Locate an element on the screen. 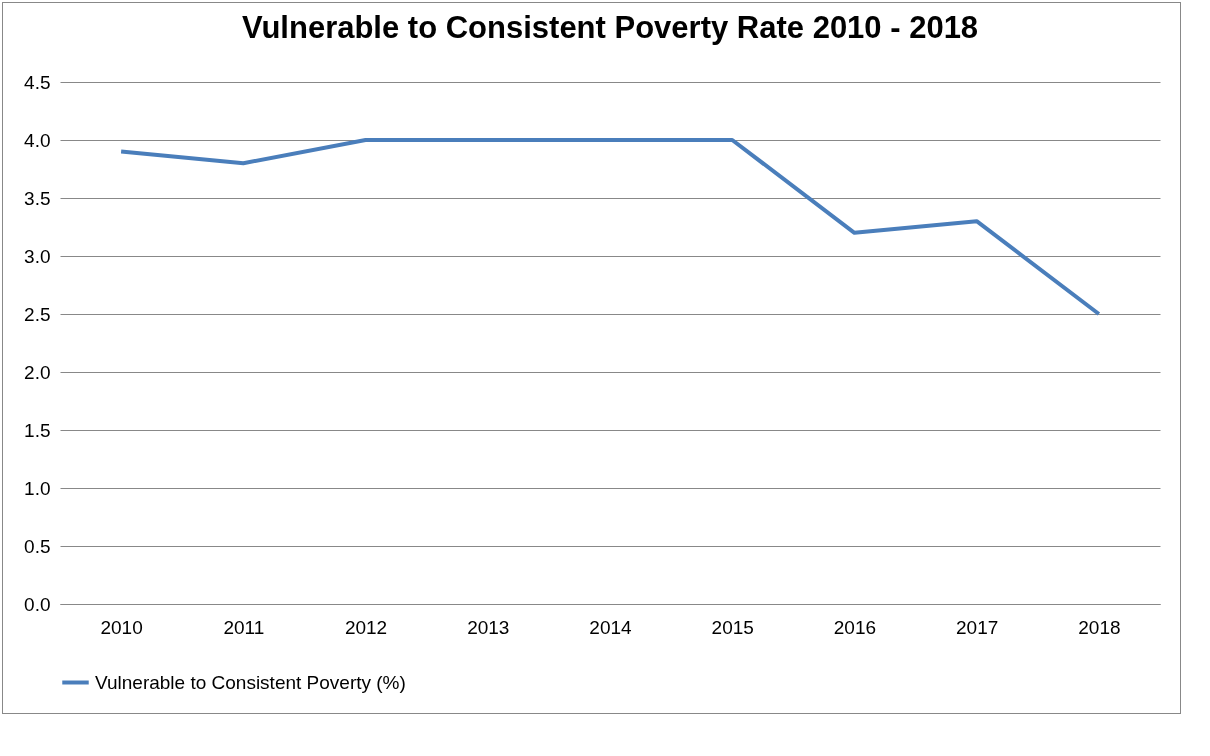 Image resolution: width=1210 pixels, height=756 pixels. y-tick-label: 4.5 is located at coordinates (37, 82).